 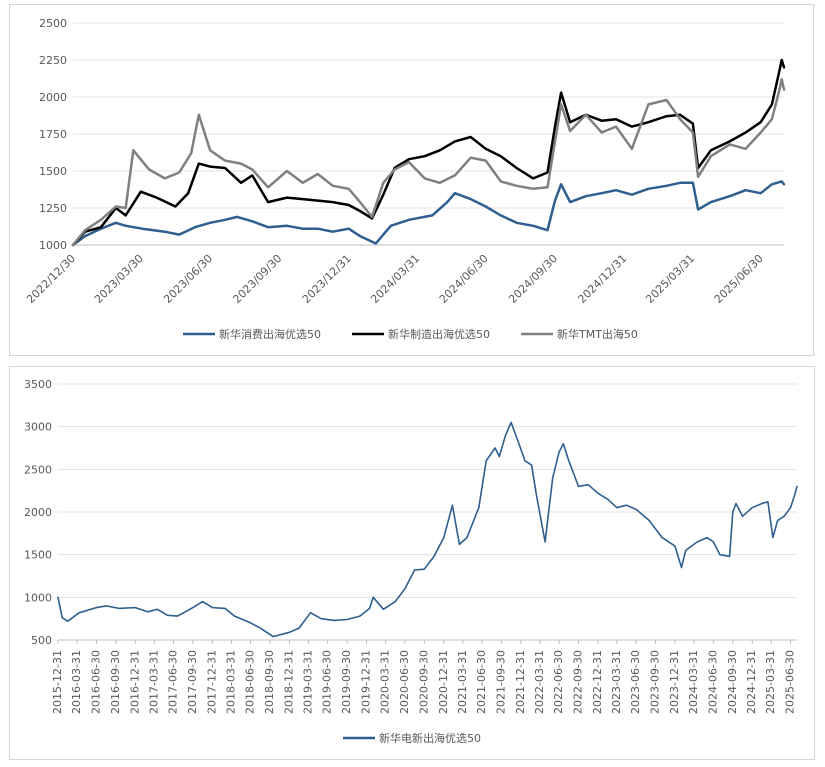 What do you see at coordinates (327, 279) in the screenshot?
I see `x-tick-label: 2023/12/31` at bounding box center [327, 279].